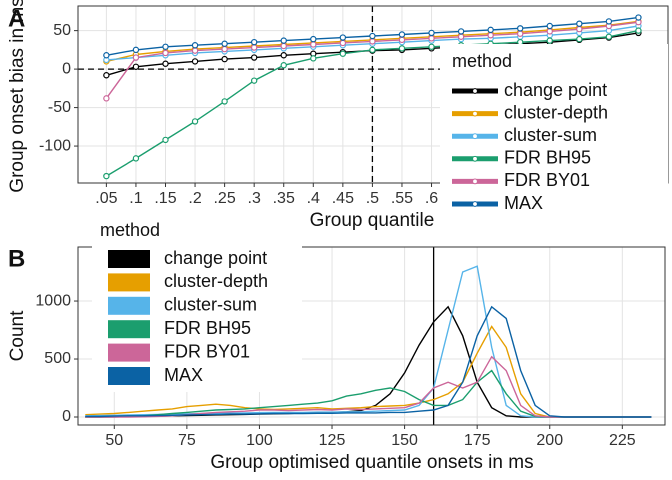 The width and height of the screenshot is (672, 480). What do you see at coordinates (555, 90) in the screenshot?
I see `legend-label: change point` at bounding box center [555, 90].